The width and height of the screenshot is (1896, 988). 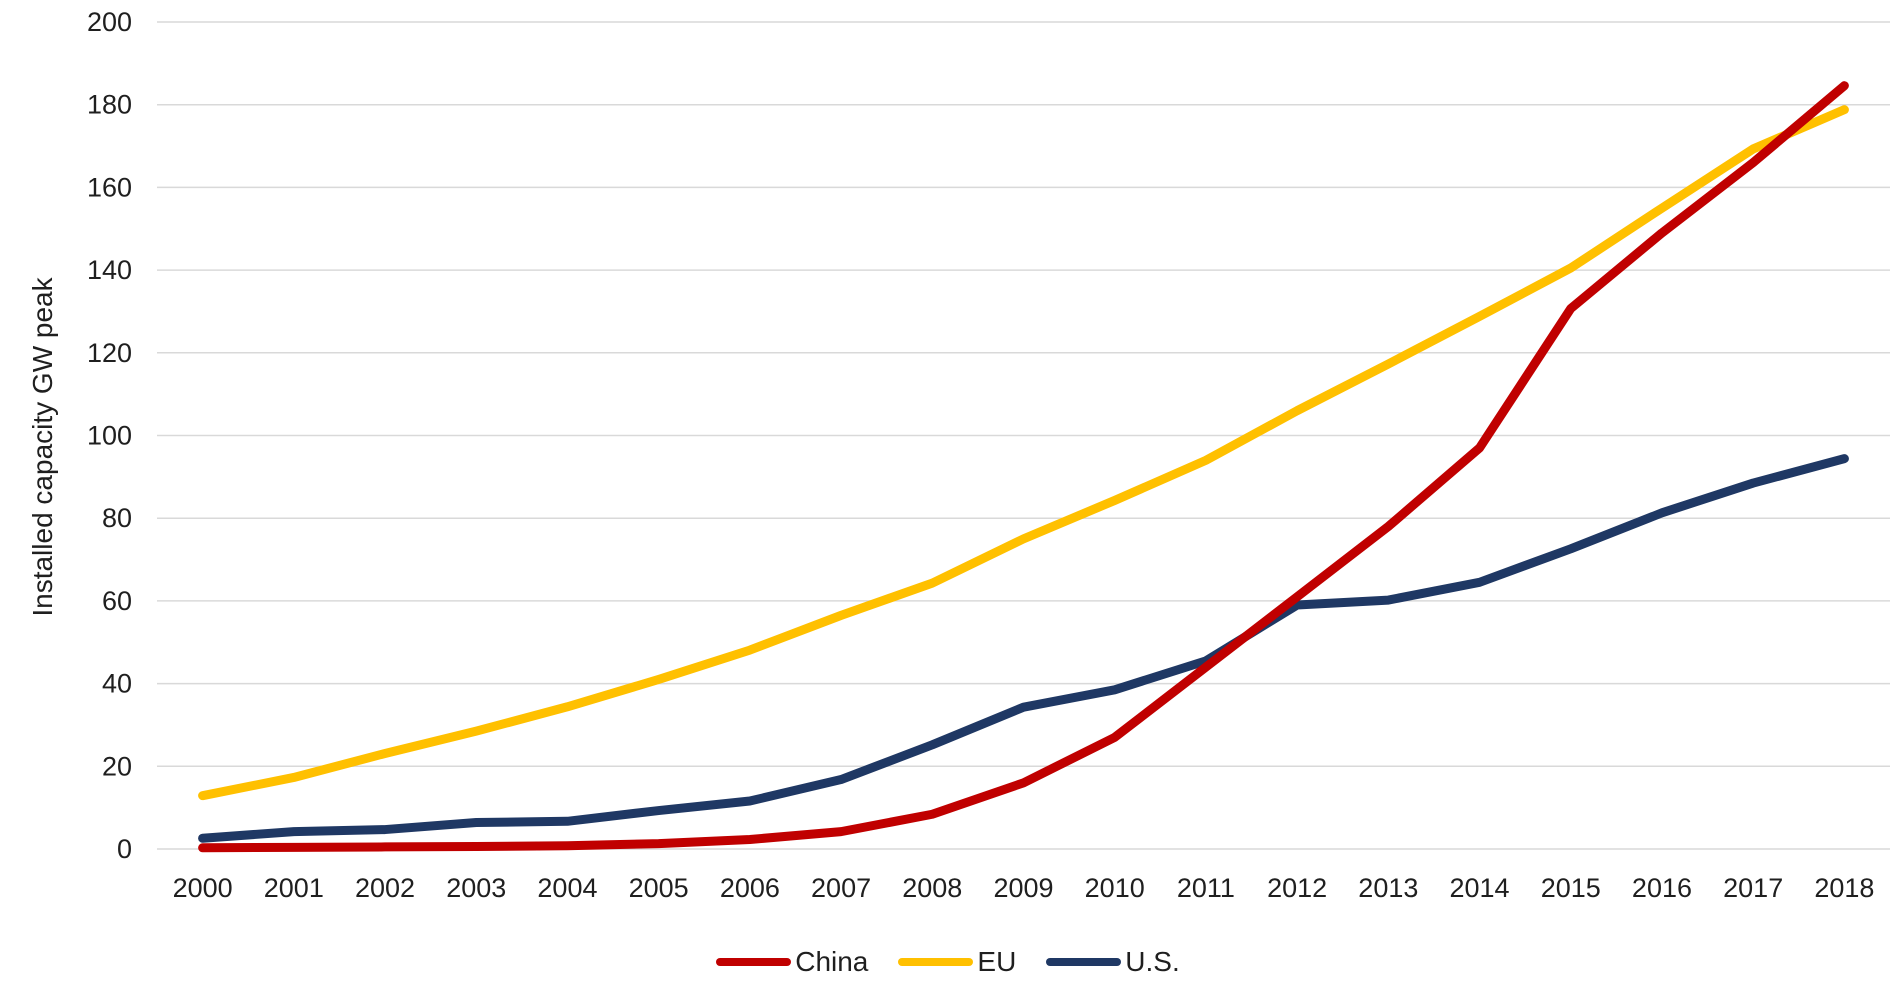 I want to click on x-tick-label: 2017, so click(x=1753, y=888).